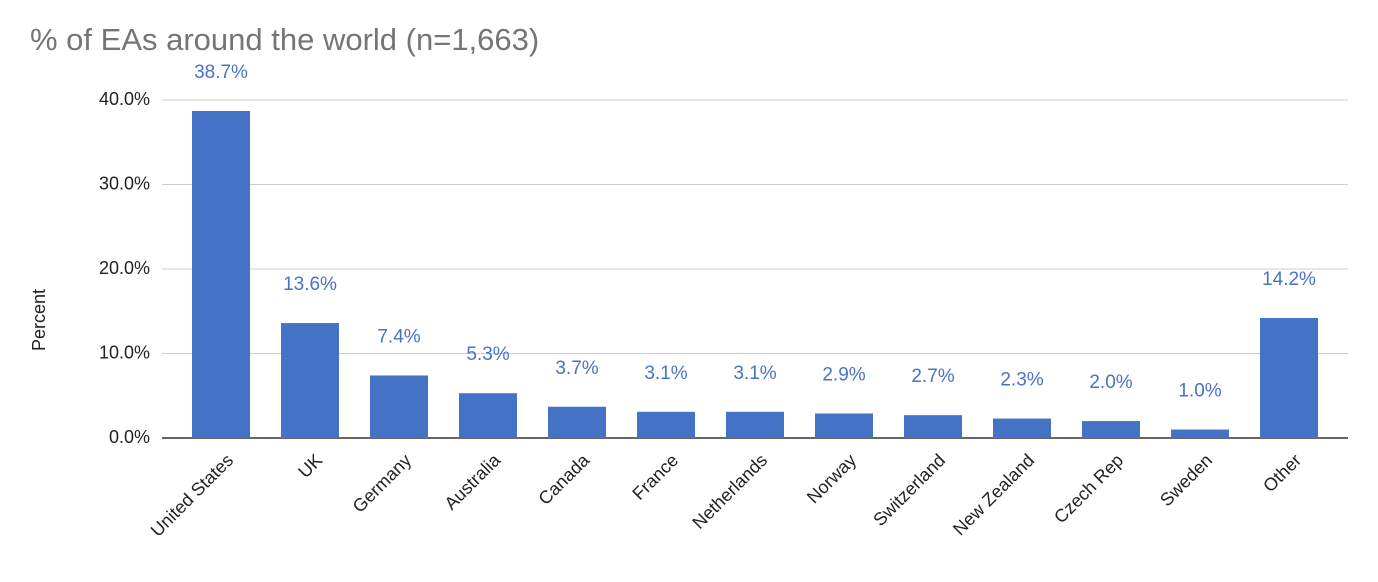  What do you see at coordinates (993, 494) in the screenshot?
I see `x-tick-label: New Zealand` at bounding box center [993, 494].